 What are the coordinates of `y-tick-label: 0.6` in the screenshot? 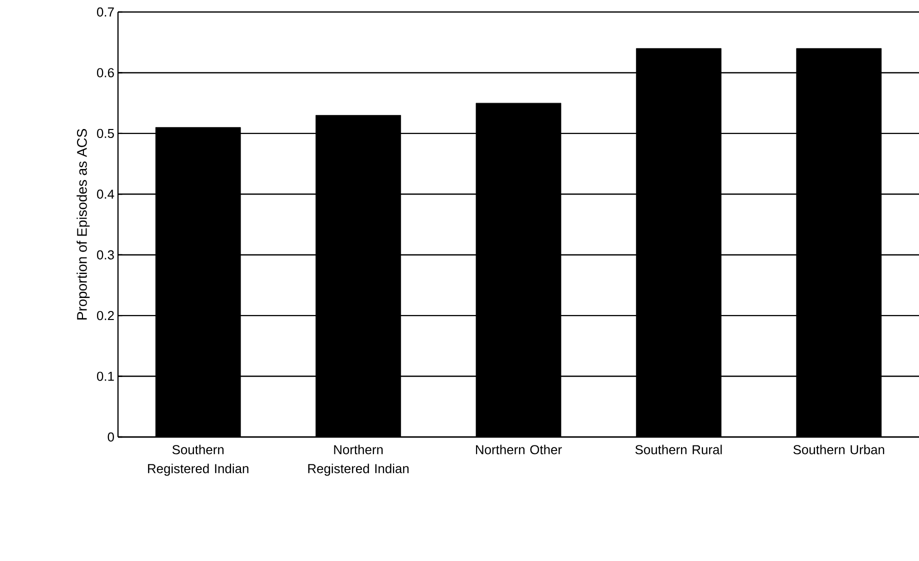 It's located at (105, 73).